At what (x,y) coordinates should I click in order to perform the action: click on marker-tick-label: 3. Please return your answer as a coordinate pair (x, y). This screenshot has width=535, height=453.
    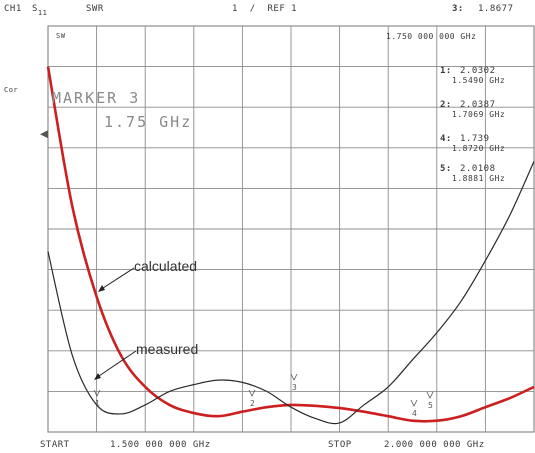
    Looking at the image, I should click on (294, 387).